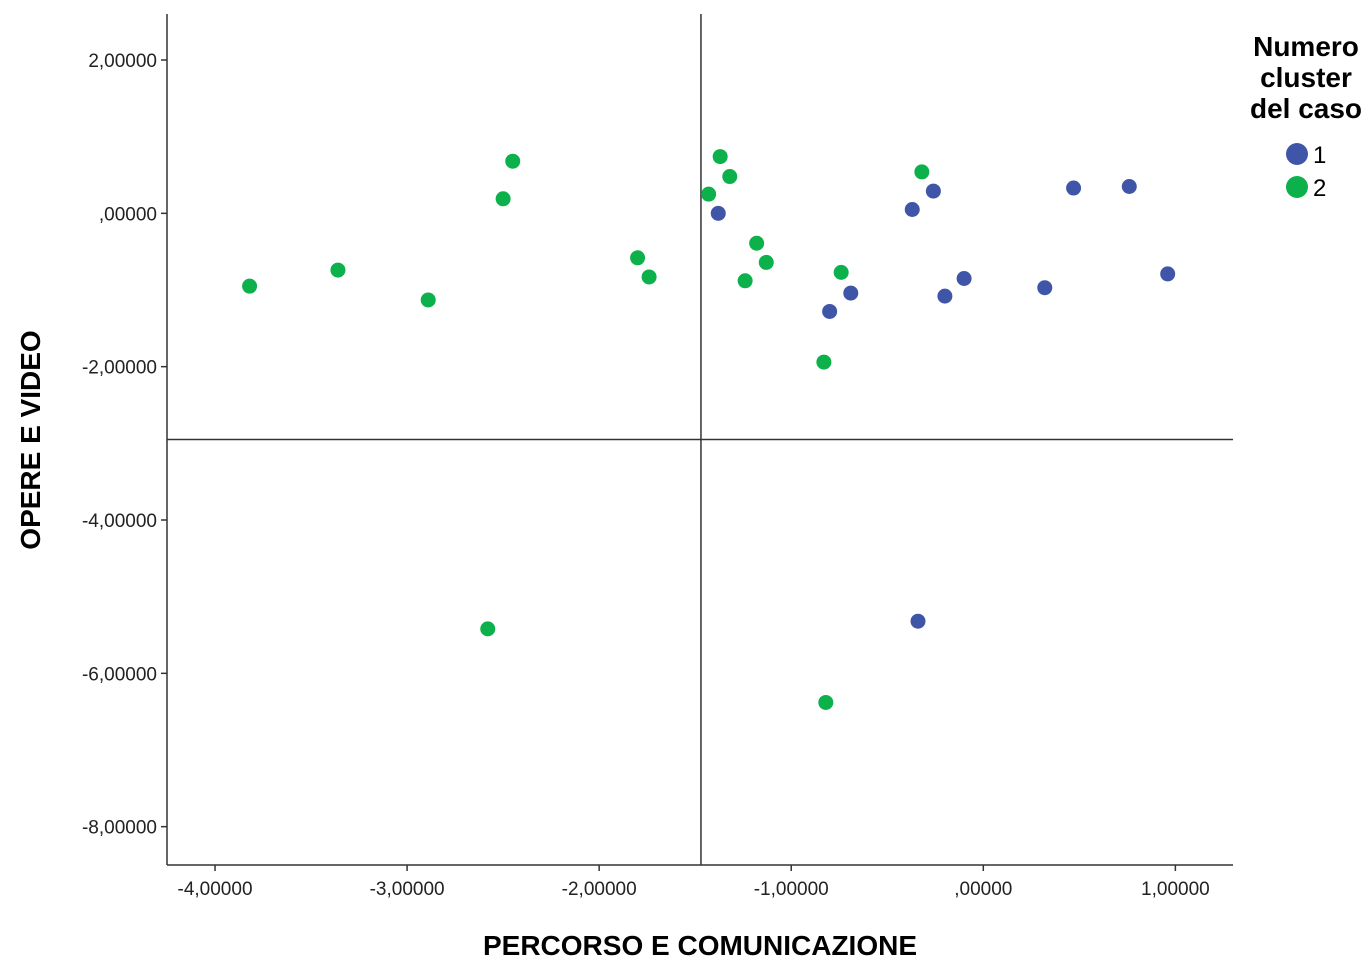 The image size is (1372, 959). What do you see at coordinates (1306, 77) in the screenshot?
I see `legend-title-line-2: cluster` at bounding box center [1306, 77].